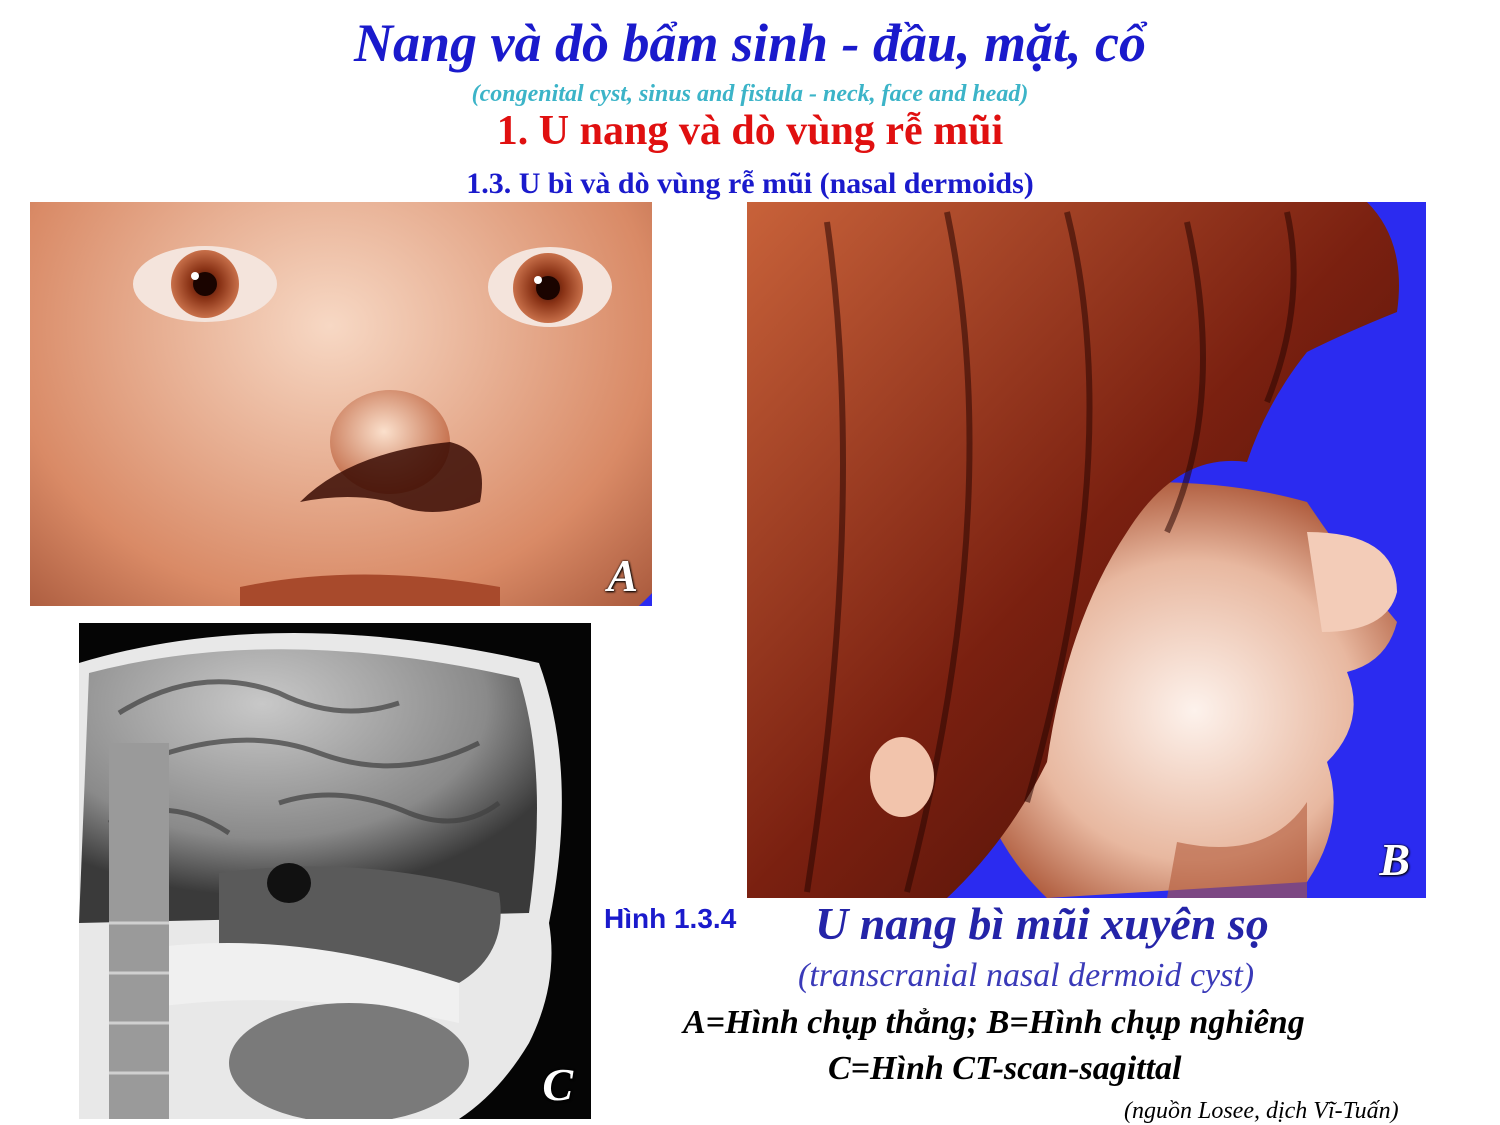 Image resolution: width=1500 pixels, height=1125 pixels. What do you see at coordinates (622, 575) in the screenshot?
I see `photo-a-label: A` at bounding box center [622, 575].